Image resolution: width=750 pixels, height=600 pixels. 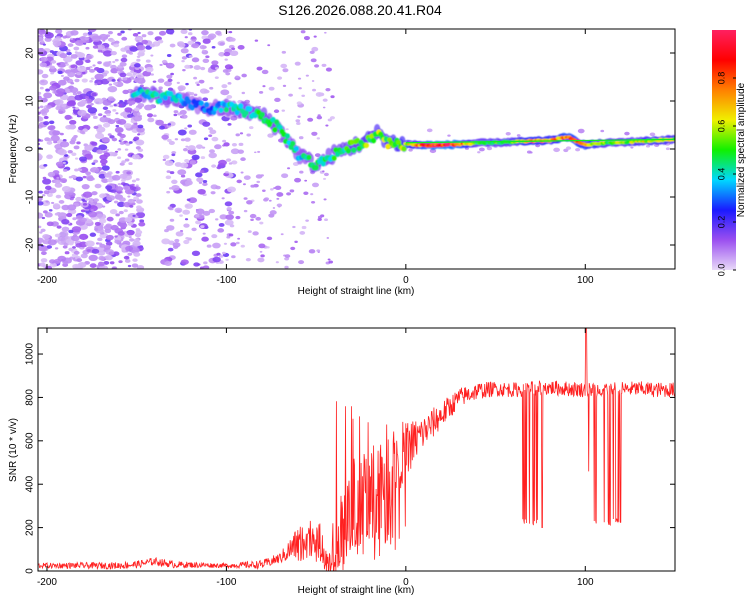 What do you see at coordinates (406, 280) in the screenshot?
I see `spec-x-tick-label: 0` at bounding box center [406, 280].